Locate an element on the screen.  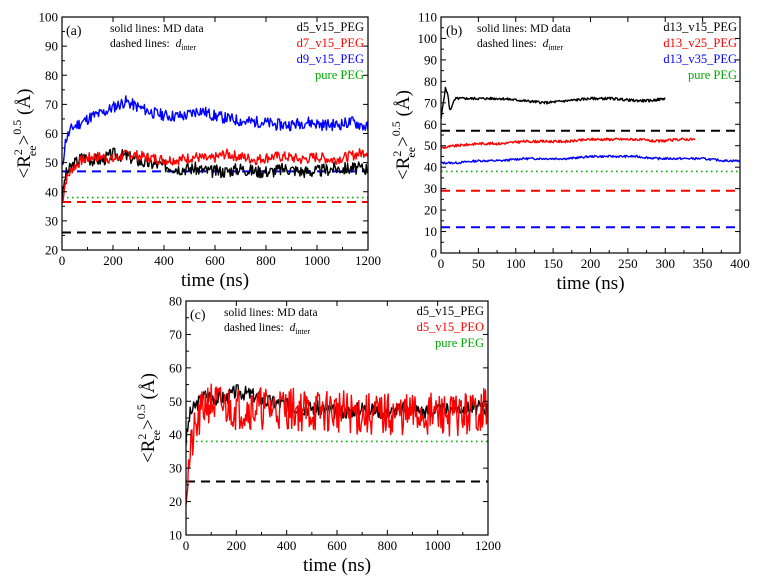
x-tick-label: 250 is located at coordinates (628, 263).